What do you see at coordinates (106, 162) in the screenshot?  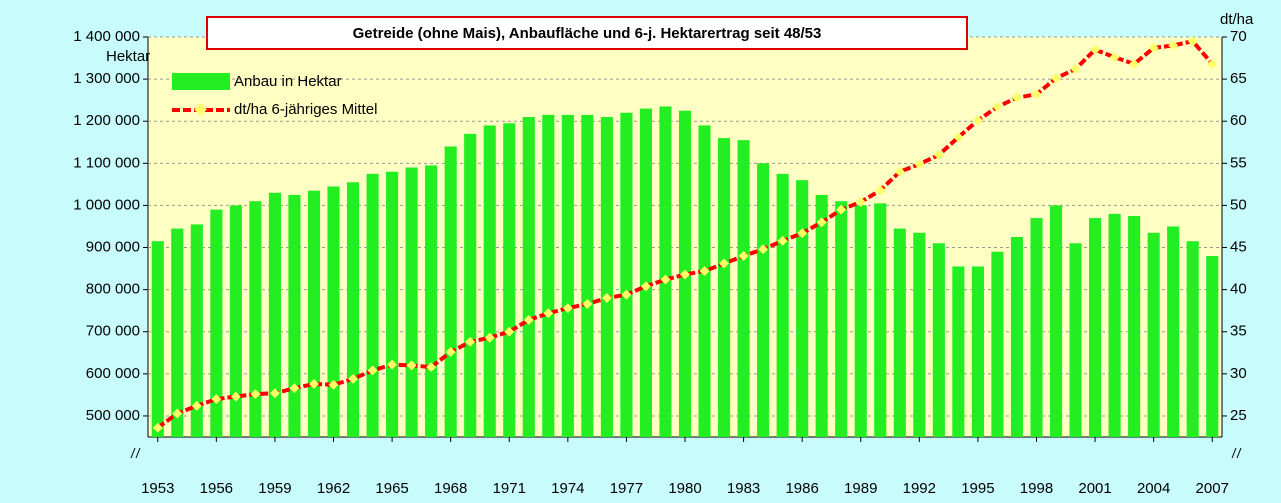 I see `y-tick-label: 1 100 000` at bounding box center [106, 162].